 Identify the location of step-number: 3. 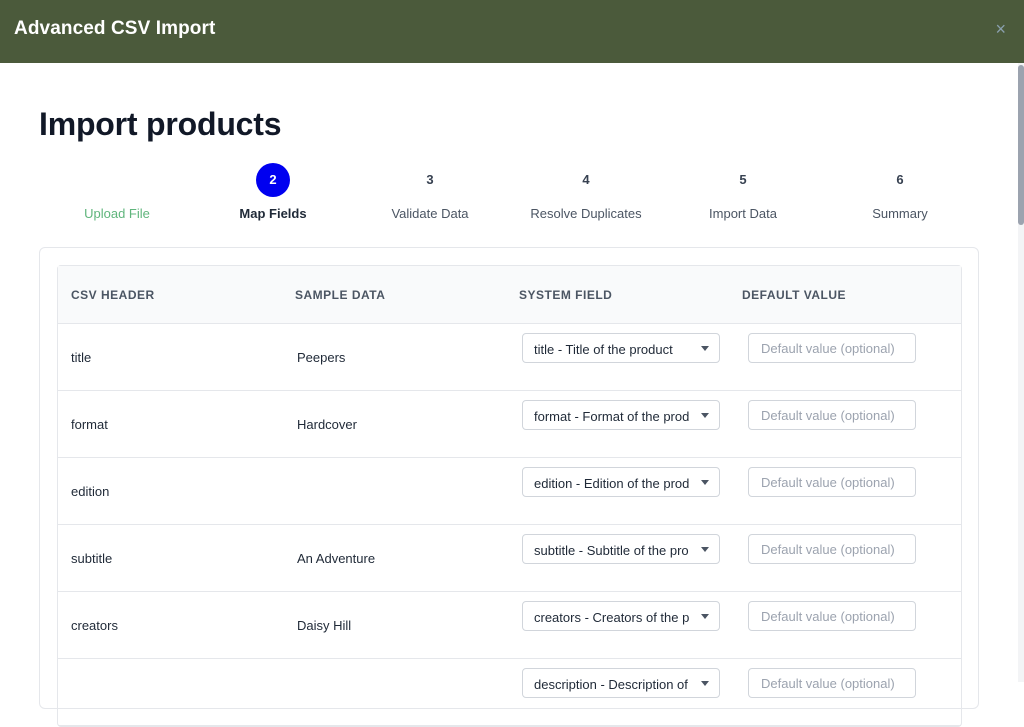
(430, 179).